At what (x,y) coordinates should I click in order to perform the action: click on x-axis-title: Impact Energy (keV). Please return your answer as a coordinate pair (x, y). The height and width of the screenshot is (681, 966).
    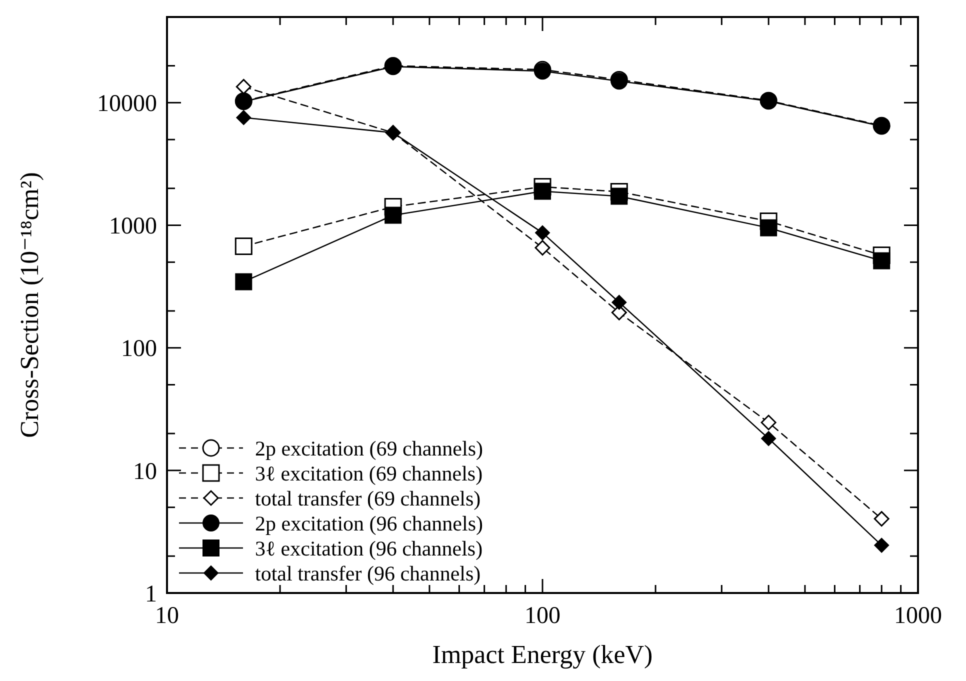
    Looking at the image, I should click on (542, 654).